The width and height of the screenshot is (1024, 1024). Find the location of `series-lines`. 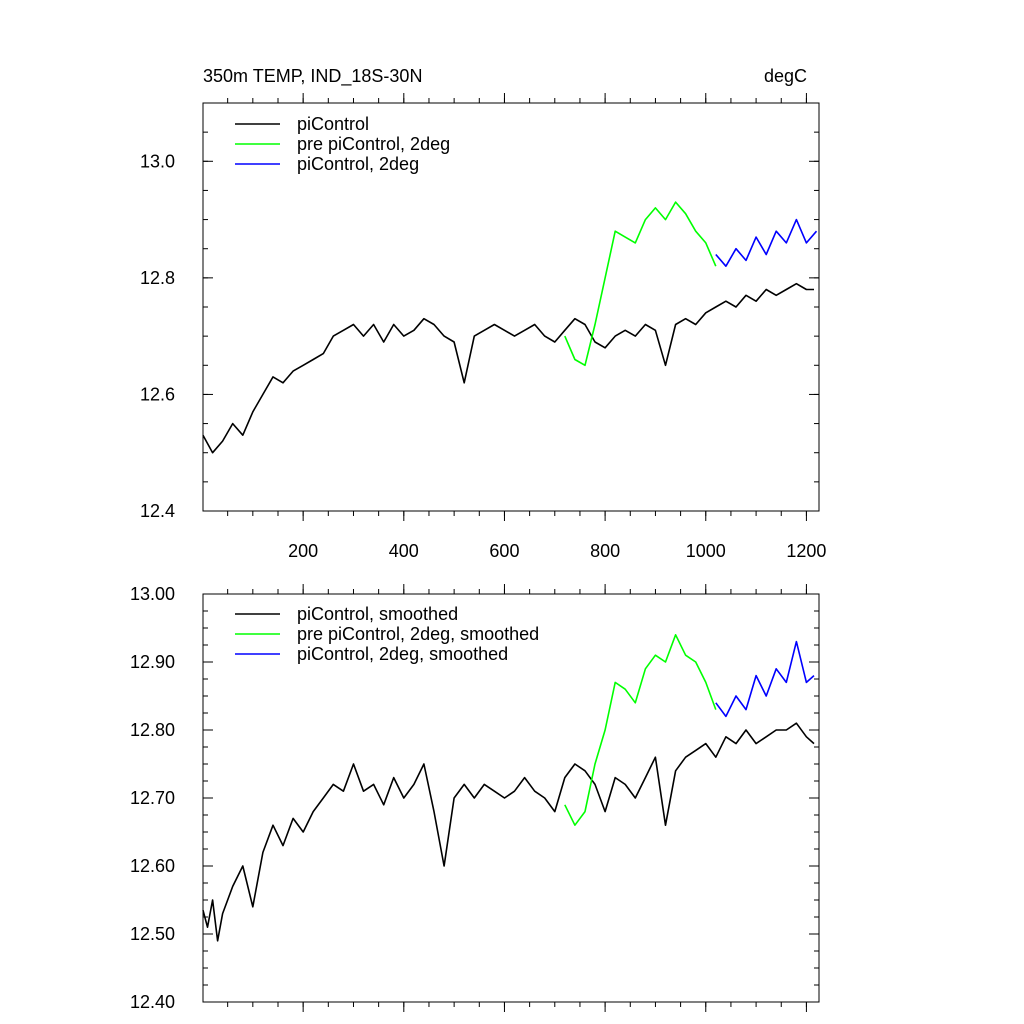

series-lines is located at coordinates (510, 327).